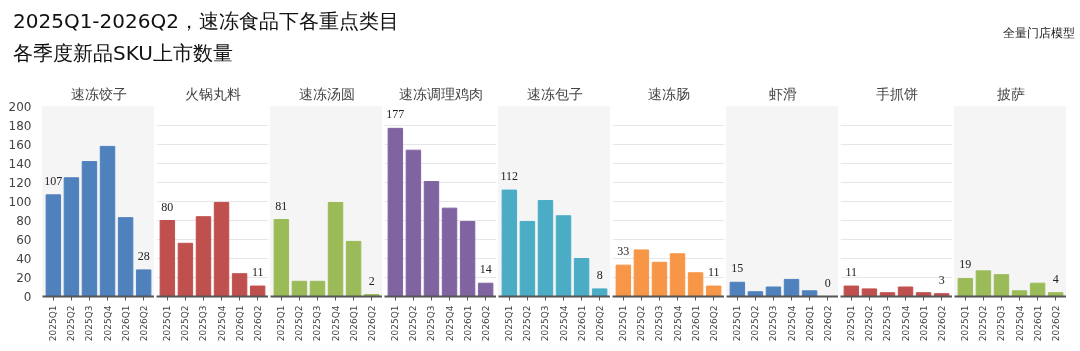 Image resolution: width=1080 pixels, height=351 pixels. What do you see at coordinates (623, 251) in the screenshot?
I see `data-label: 33` at bounding box center [623, 251].